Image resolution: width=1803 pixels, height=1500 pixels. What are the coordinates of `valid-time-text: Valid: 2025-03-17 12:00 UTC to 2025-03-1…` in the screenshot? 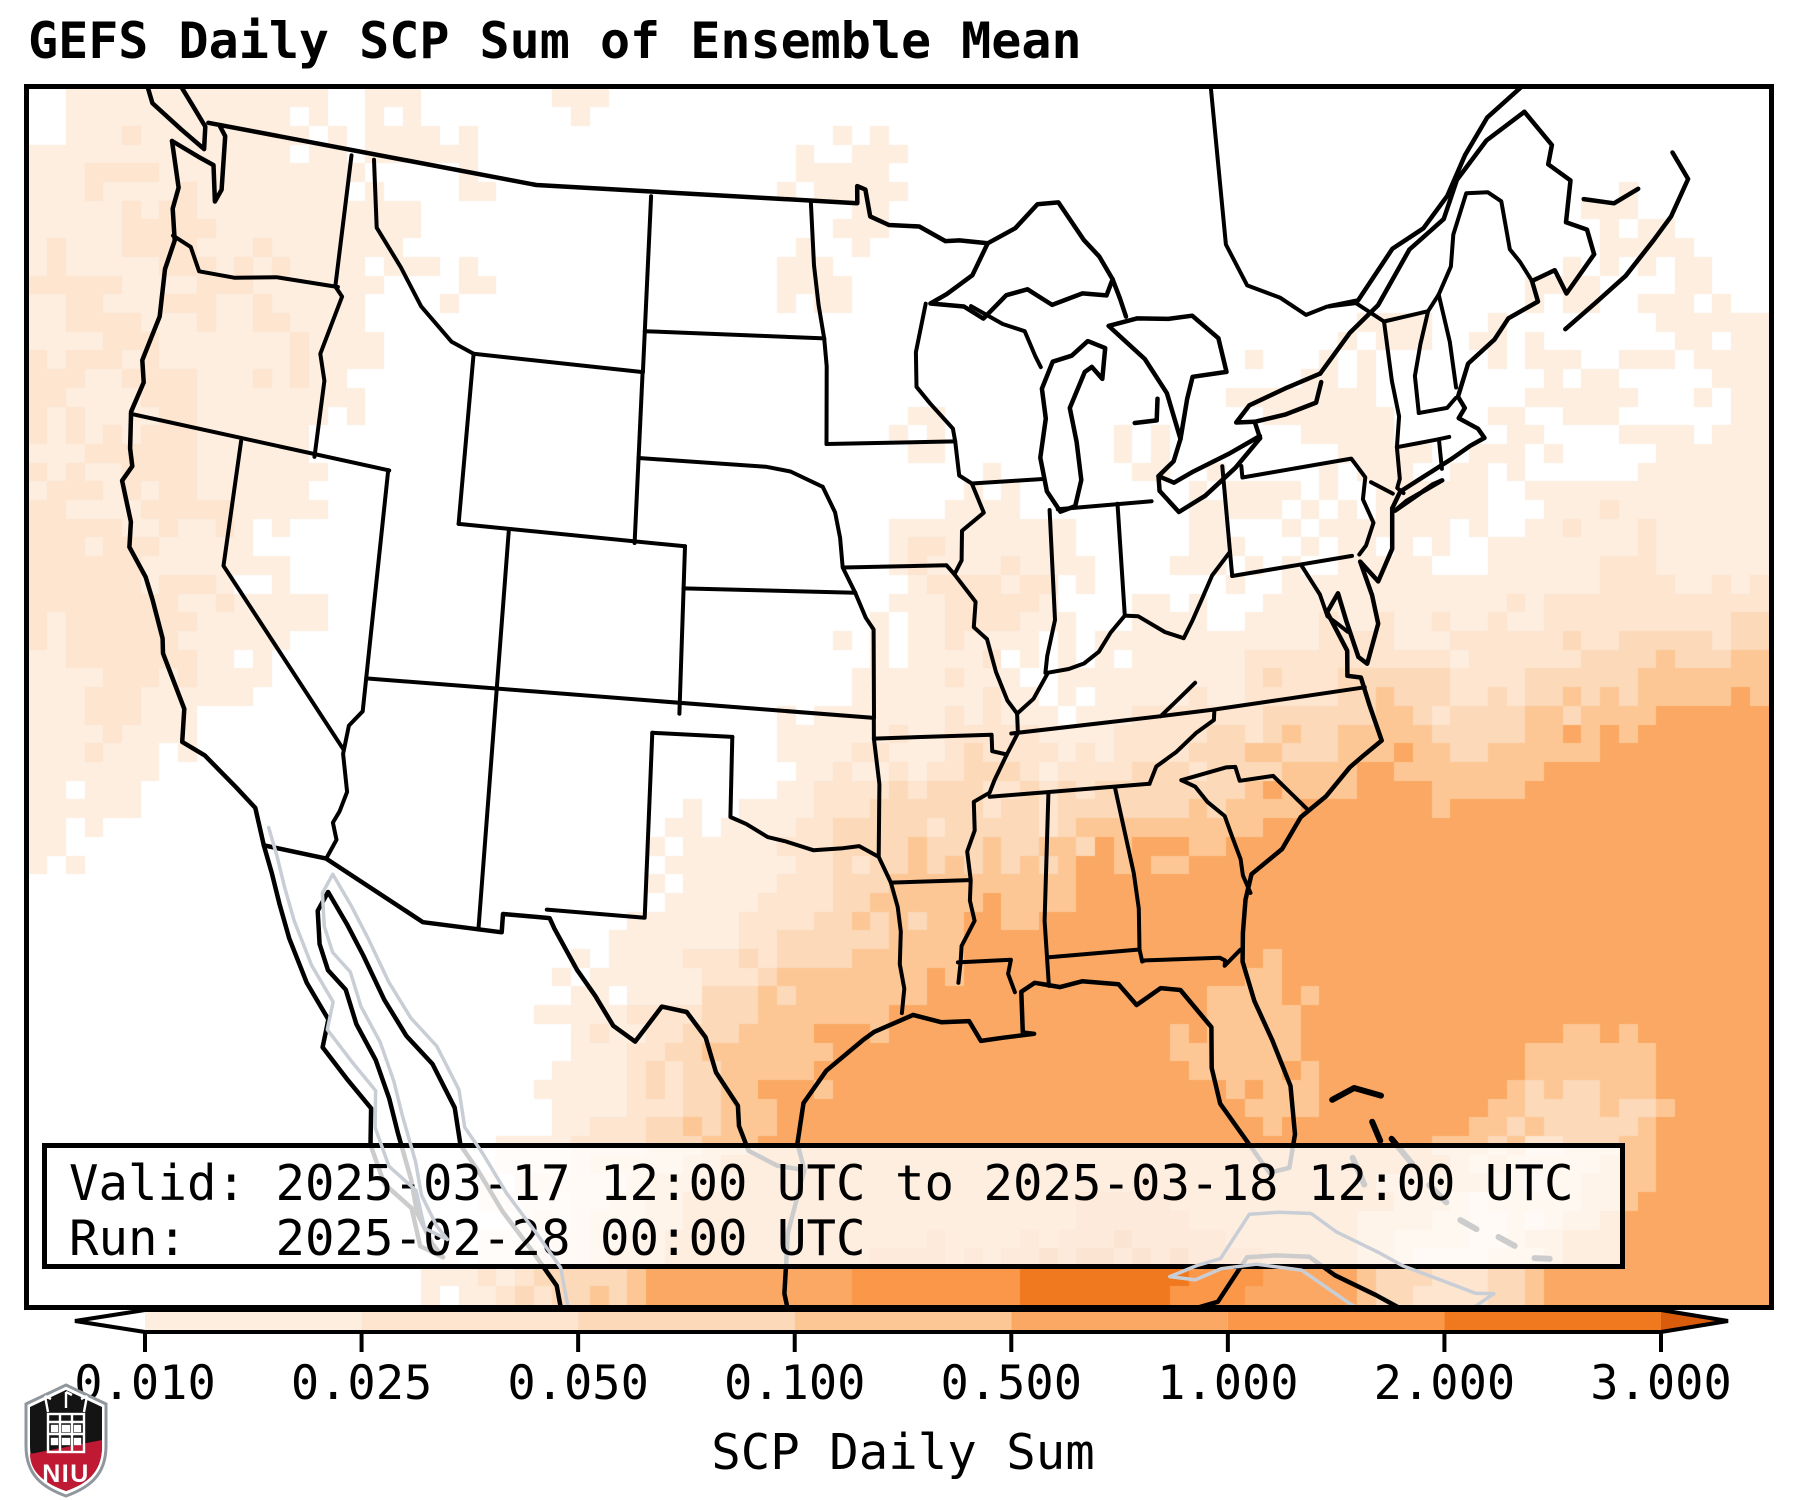 It's located at (821, 1183).